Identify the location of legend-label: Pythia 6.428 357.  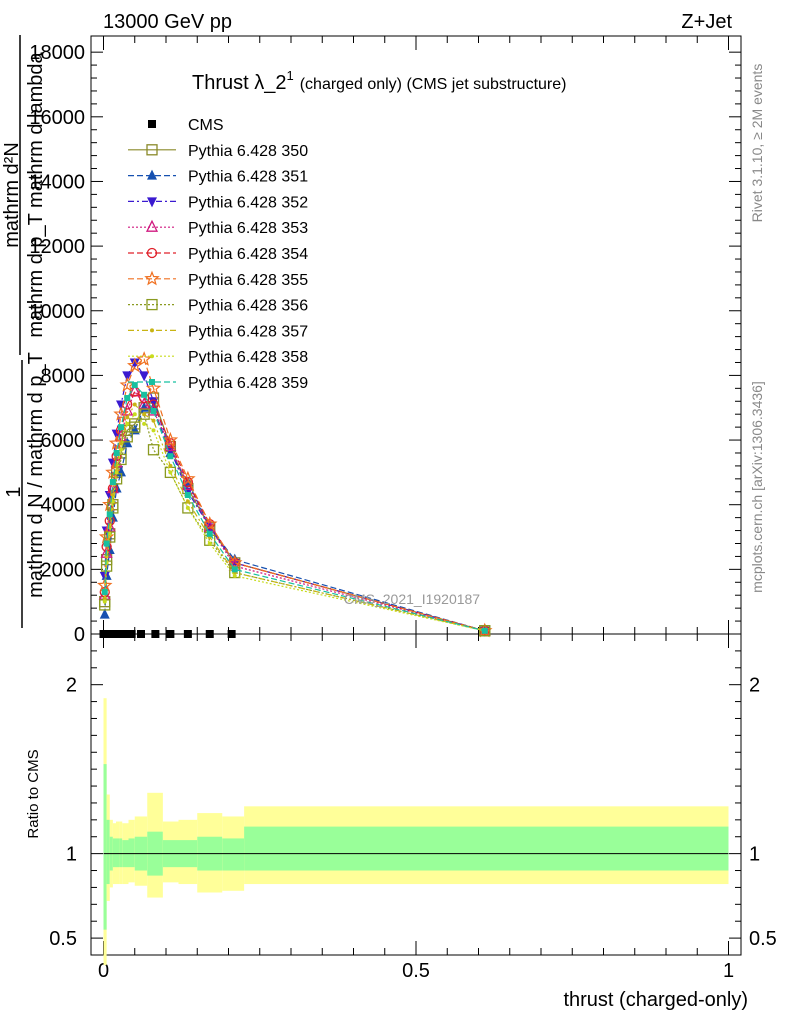
(248, 331).